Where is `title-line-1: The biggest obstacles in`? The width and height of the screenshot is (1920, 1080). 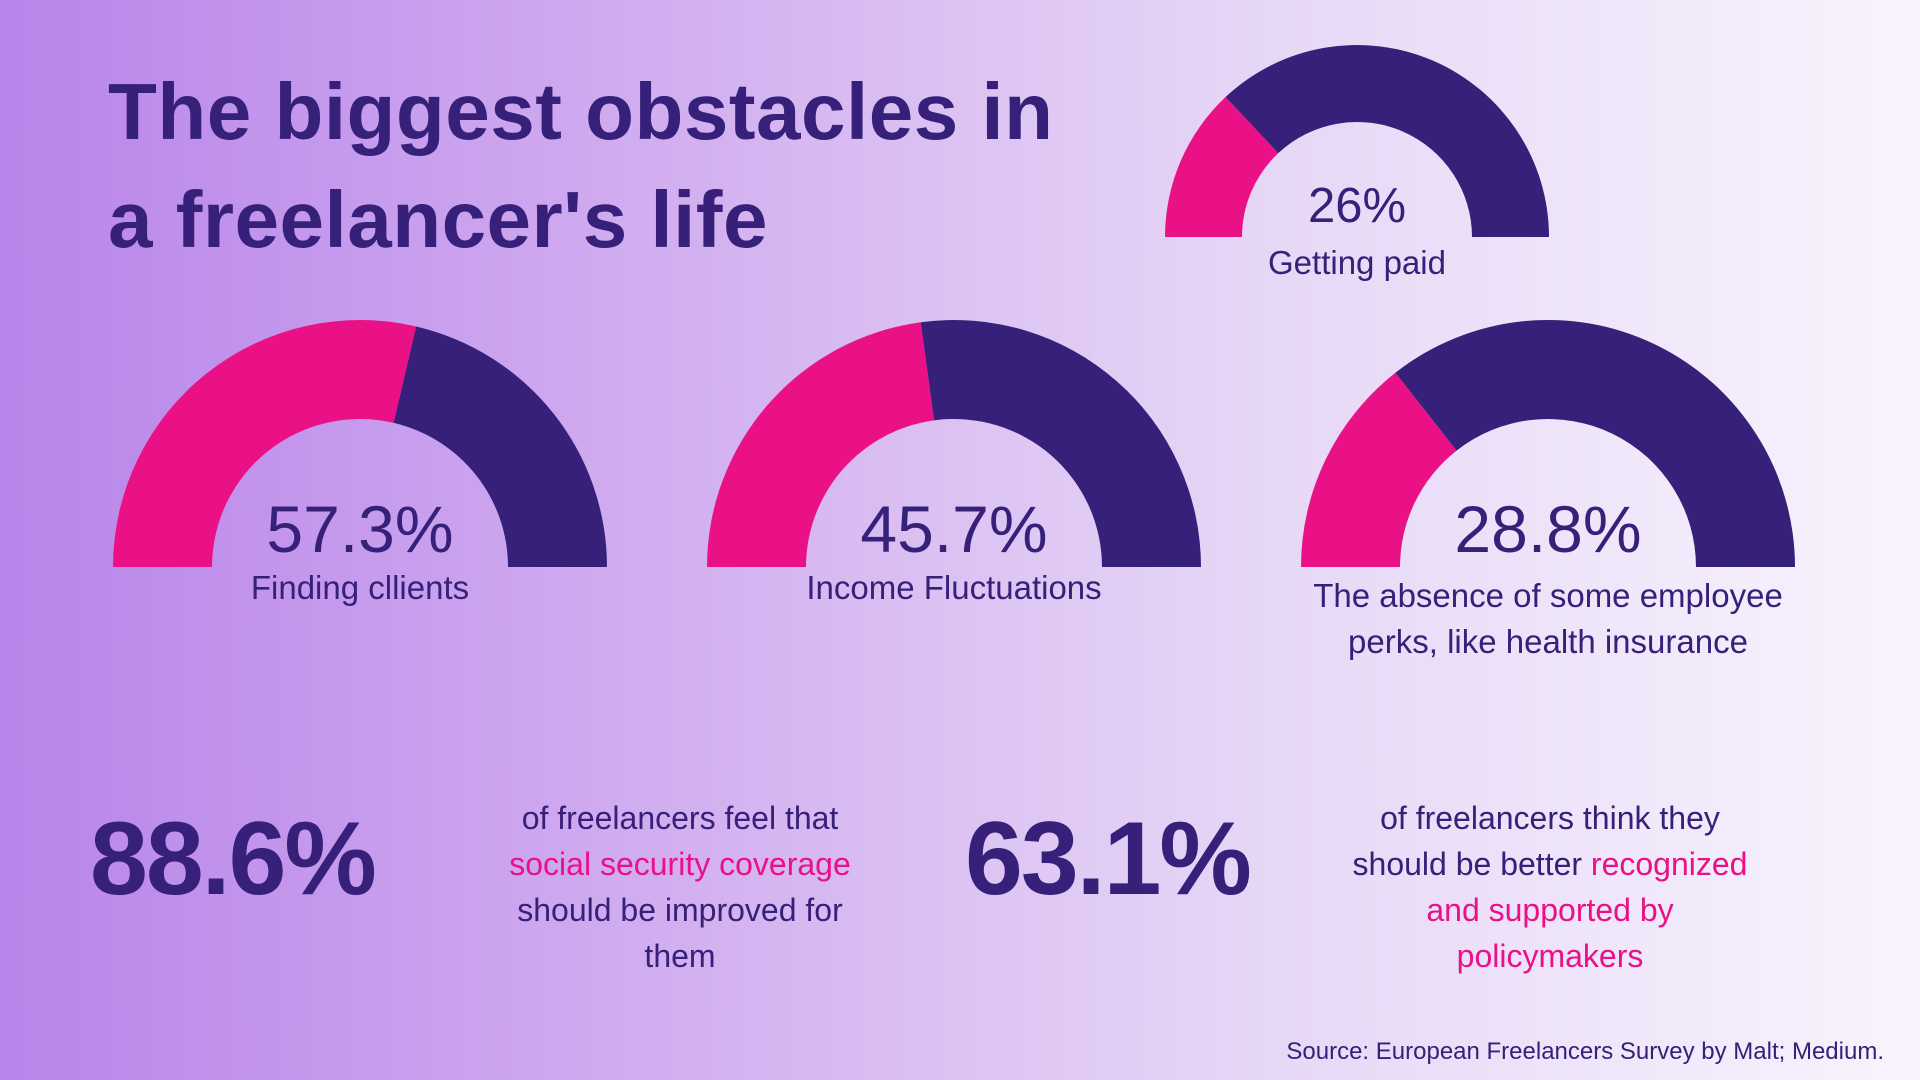 title-line-1: The biggest obstacles in is located at coordinates (581, 111).